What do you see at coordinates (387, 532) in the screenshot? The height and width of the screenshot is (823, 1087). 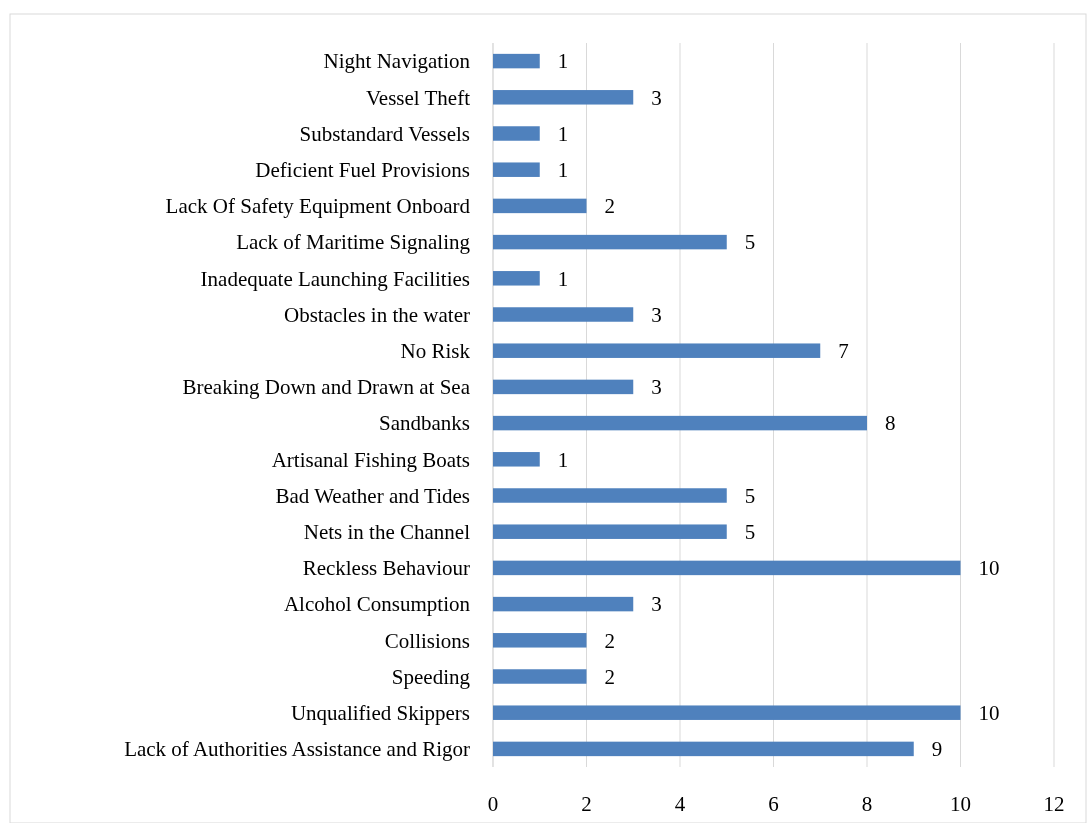 I see `y-tick-label: Nets in the Channel` at bounding box center [387, 532].